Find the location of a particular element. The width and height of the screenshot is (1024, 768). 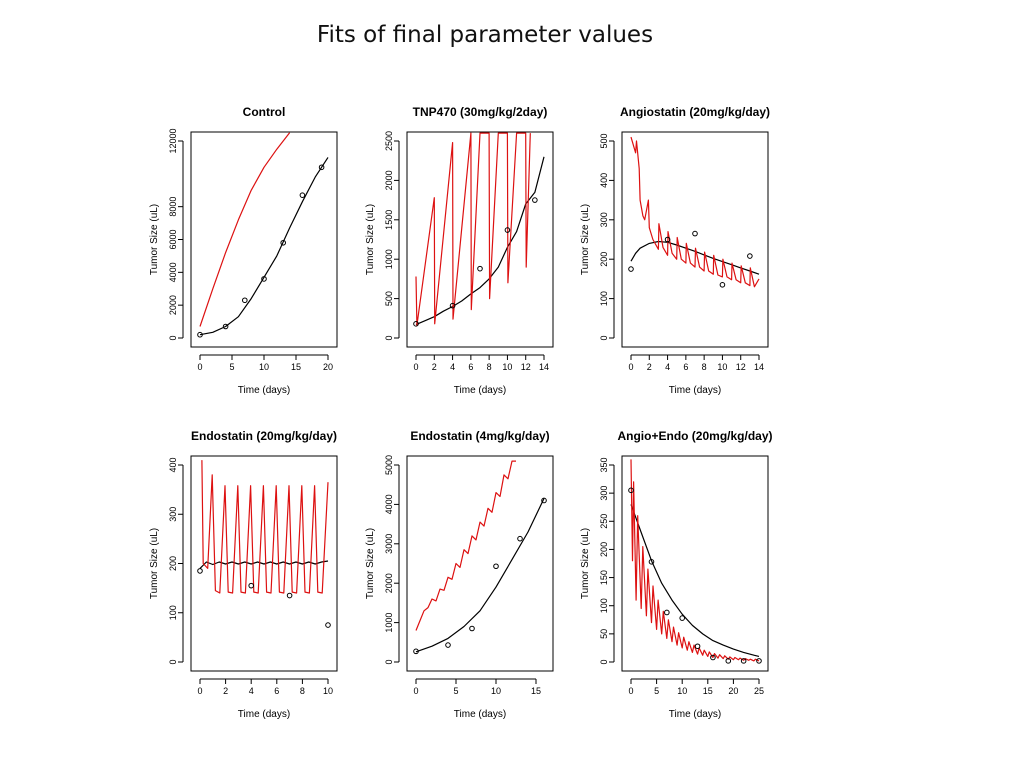

y-tick-label: 8000 is located at coordinates (173, 207).